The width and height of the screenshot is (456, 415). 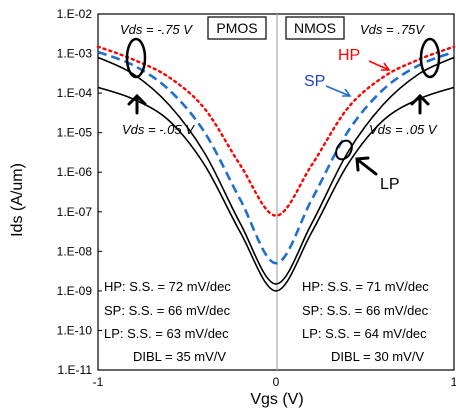 I want to click on nmos-dibl: DIBL = 30 mV/V, so click(x=377, y=356).